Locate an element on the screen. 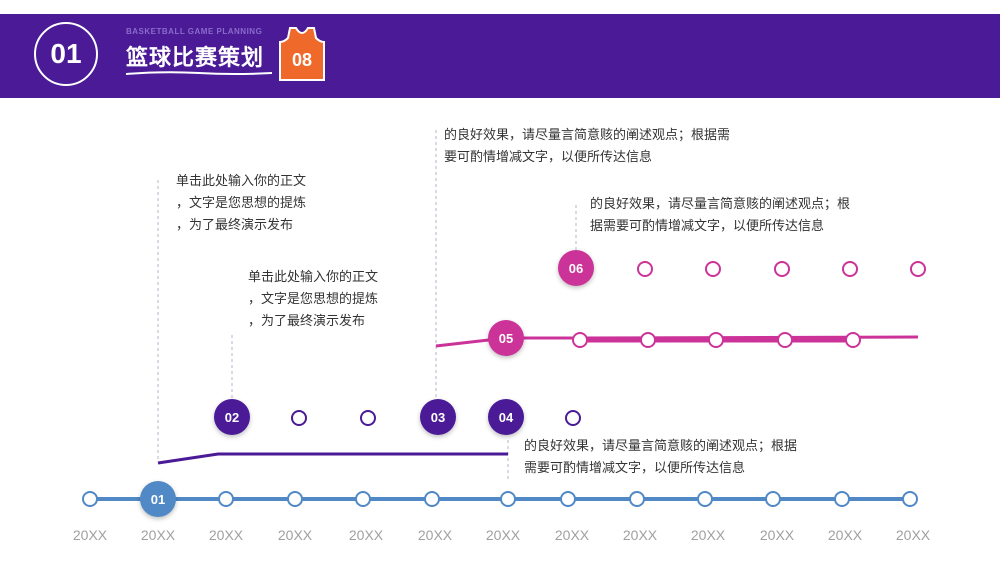  milestone-node-01: 01 is located at coordinates (158, 499).